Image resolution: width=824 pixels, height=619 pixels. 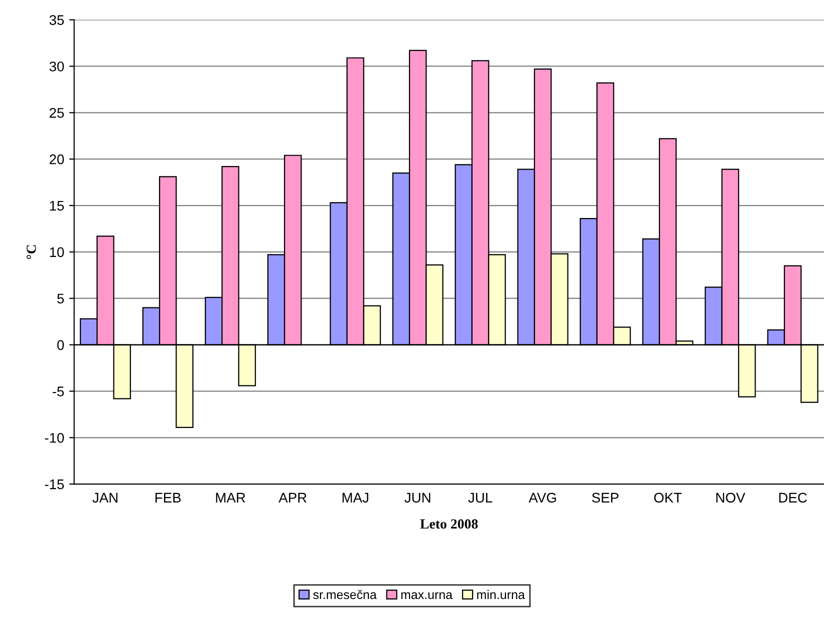 What do you see at coordinates (793, 497) in the screenshot?
I see `x-tick-label: DEC` at bounding box center [793, 497].